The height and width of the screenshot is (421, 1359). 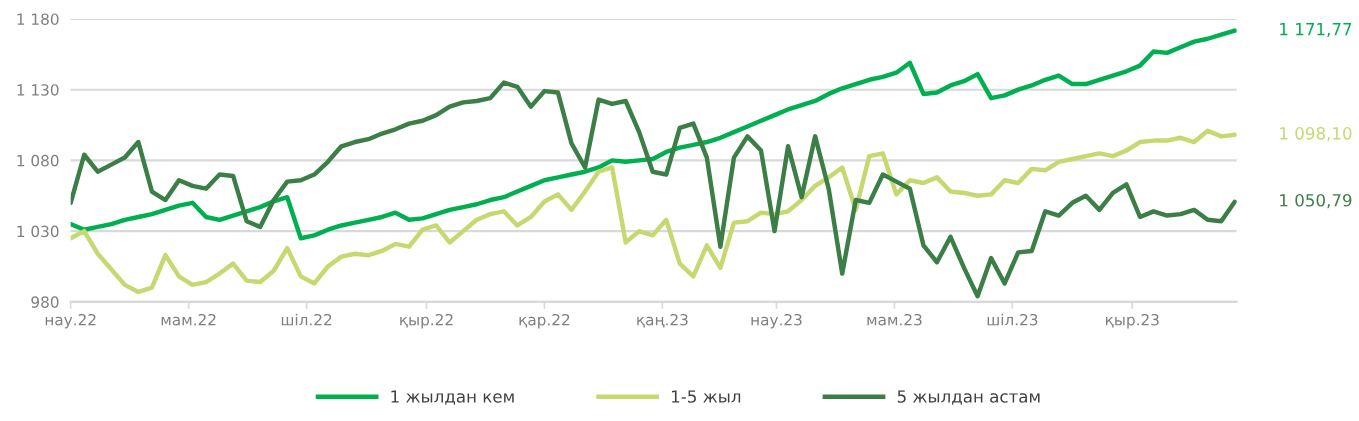 I want to click on y-tick-label: 1 180, so click(x=38, y=19).